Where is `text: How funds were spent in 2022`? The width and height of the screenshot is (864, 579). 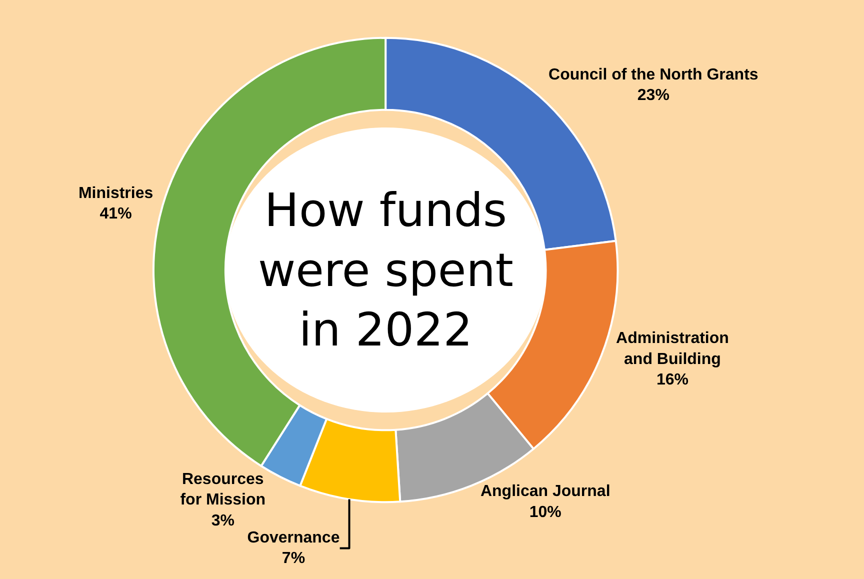 text: How funds were spent in 2022 is located at coordinates (386, 270).